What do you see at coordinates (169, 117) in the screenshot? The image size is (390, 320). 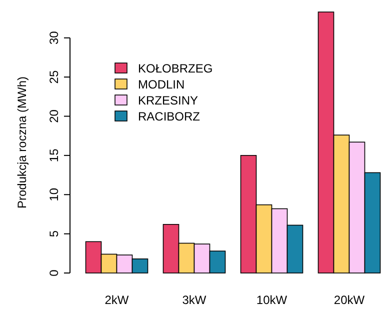 I see `legend-label: RACIBORZ` at bounding box center [169, 117].